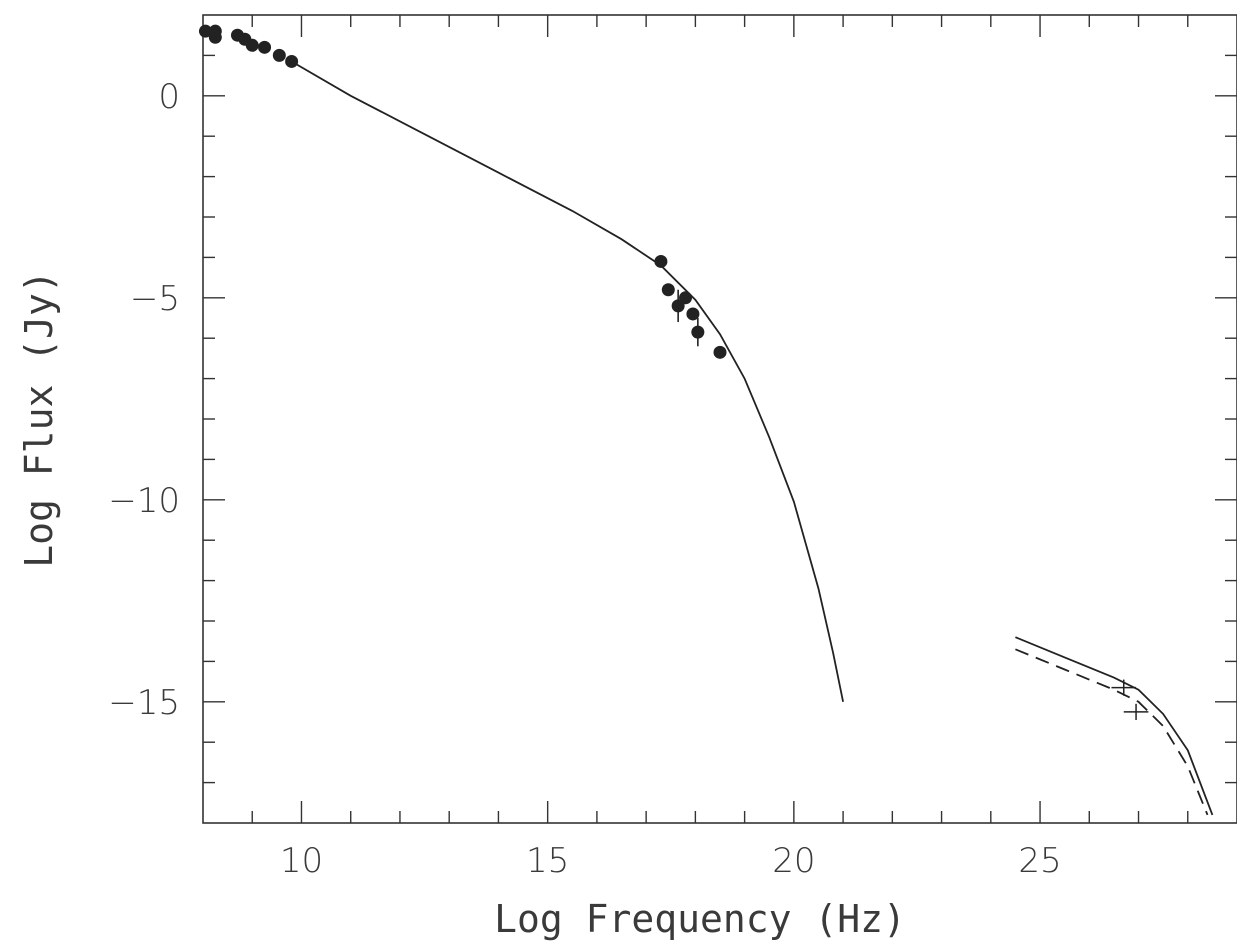 Image resolution: width=1237 pixels, height=948 pixels. I want to click on y-tick-label: 0, so click(169, 97).